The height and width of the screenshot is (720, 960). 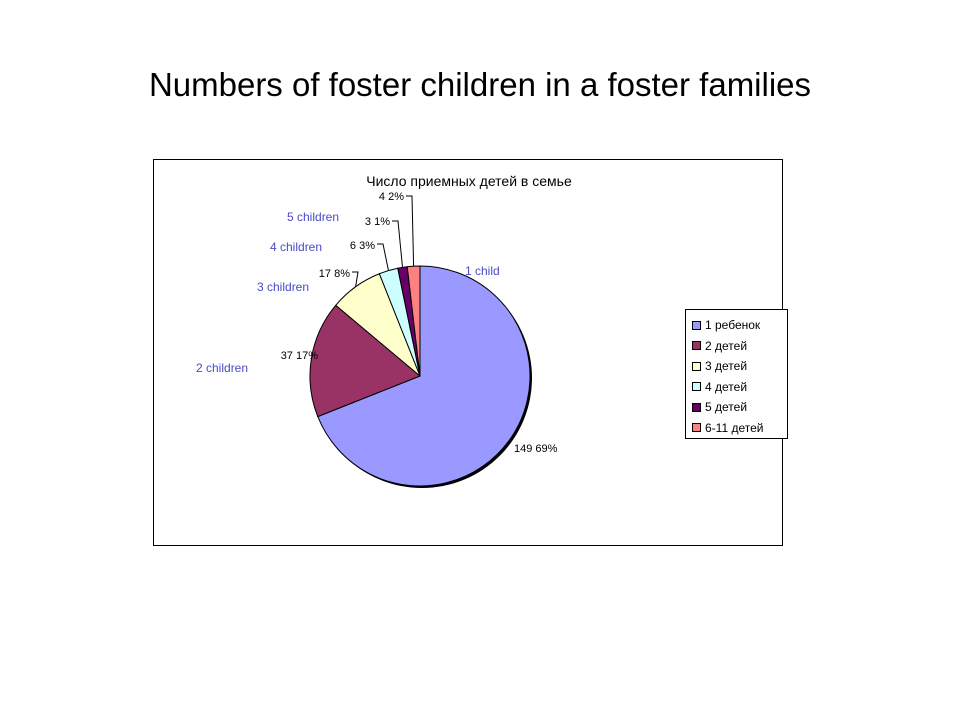 I want to click on annotation-3-children: 3 children, so click(x=283, y=287).